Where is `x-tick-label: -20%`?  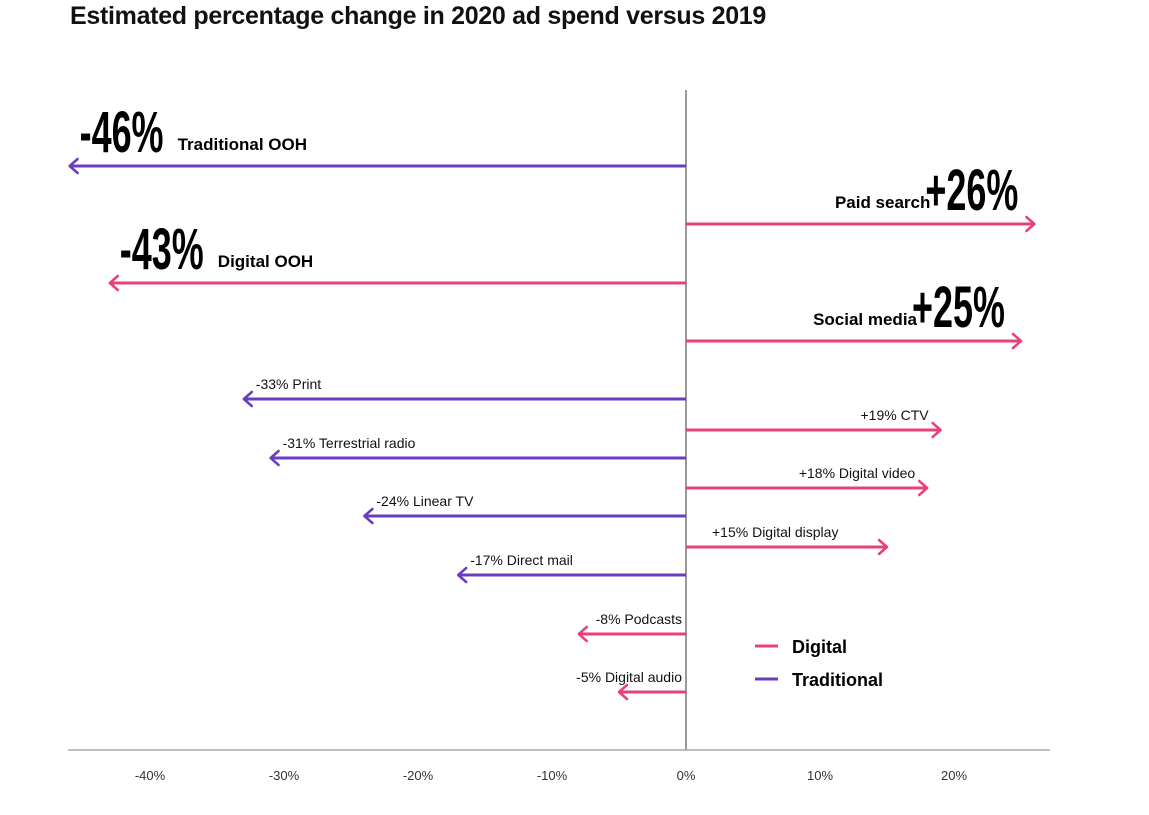 x-tick-label: -20% is located at coordinates (418, 775).